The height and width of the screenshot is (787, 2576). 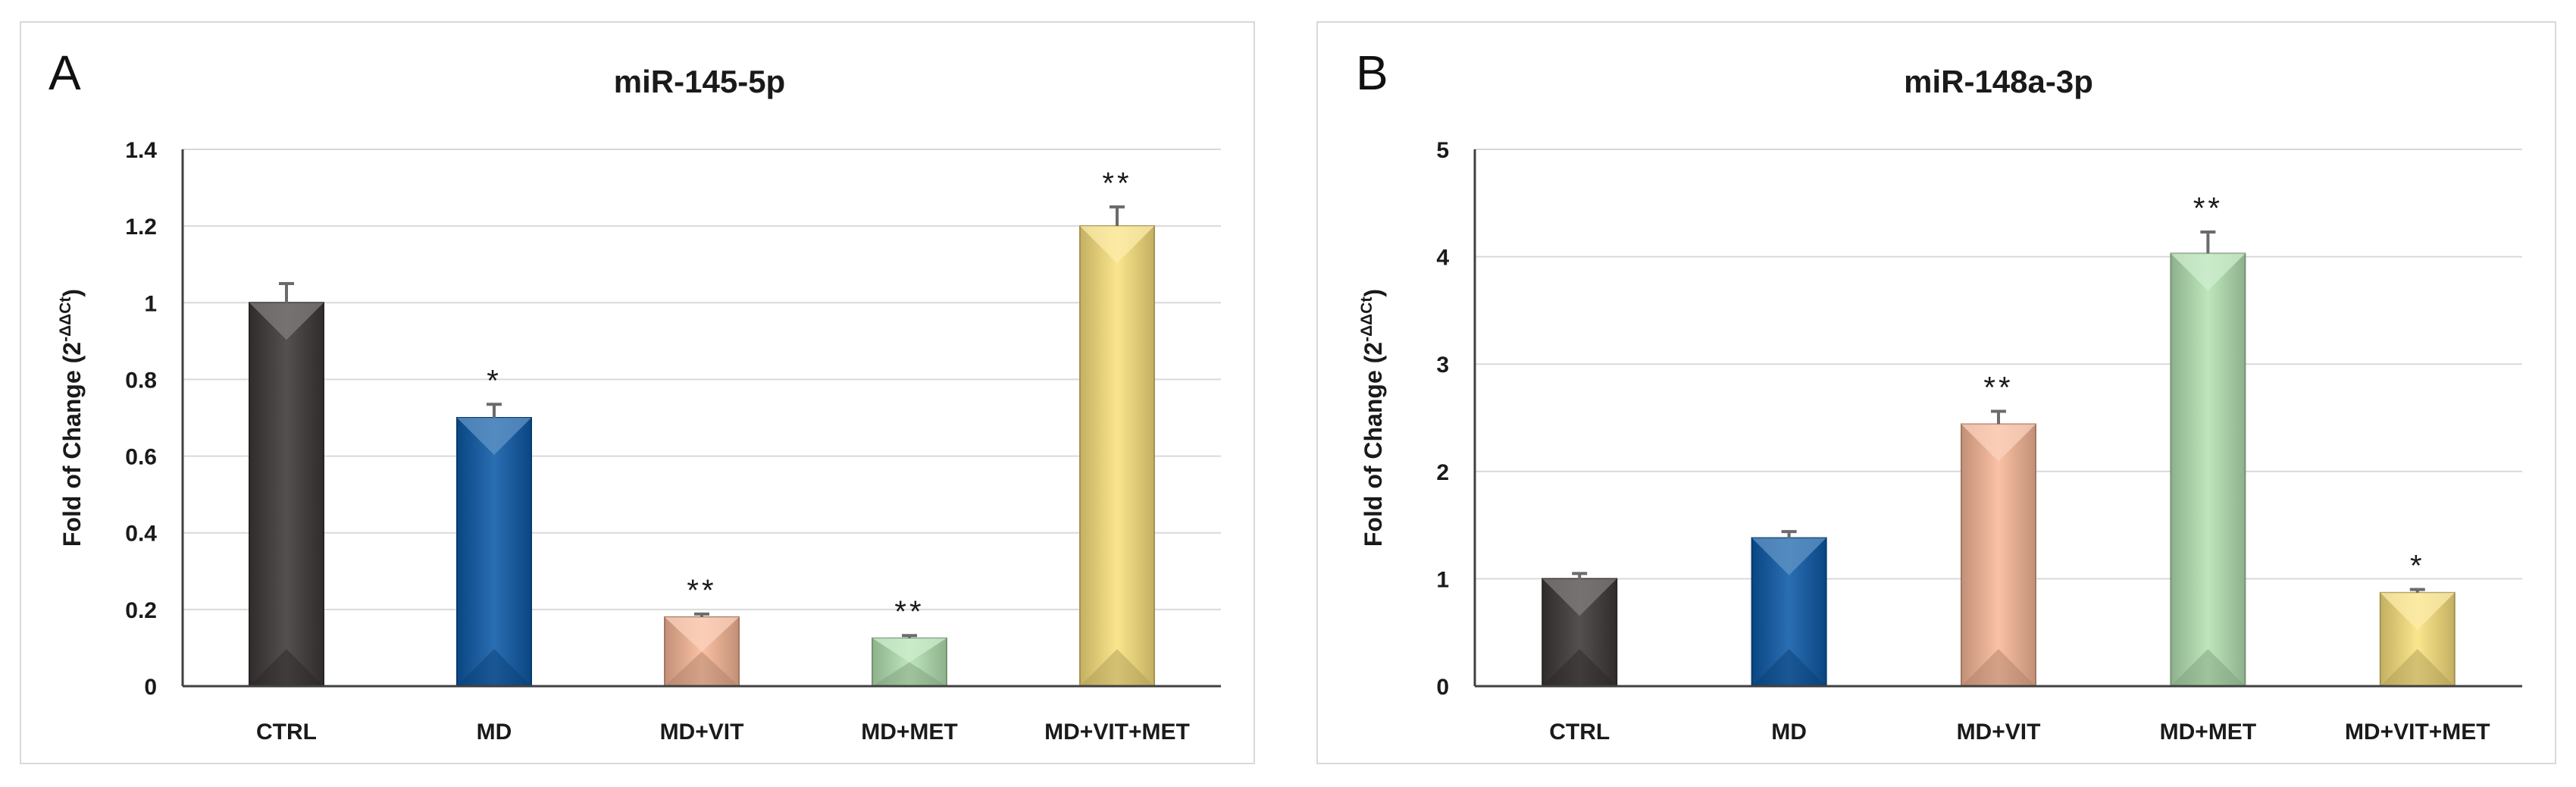 I want to click on y-tick-label: 0.8, so click(x=141, y=380).